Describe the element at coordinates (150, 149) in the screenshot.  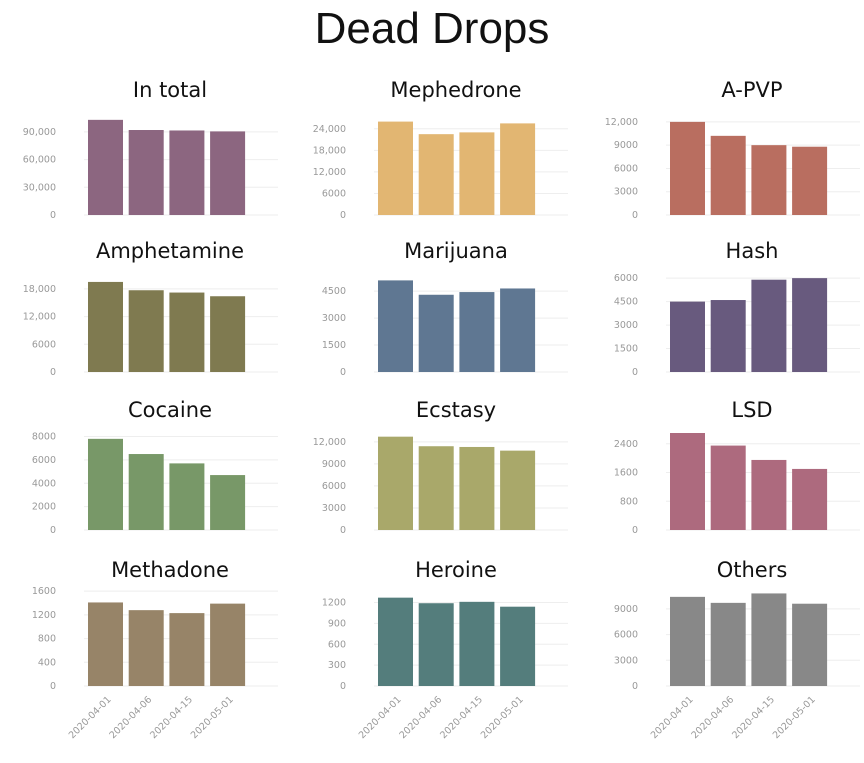
I see `chart-in-total: In total 0 30,000 60,000 90,000` at that location.